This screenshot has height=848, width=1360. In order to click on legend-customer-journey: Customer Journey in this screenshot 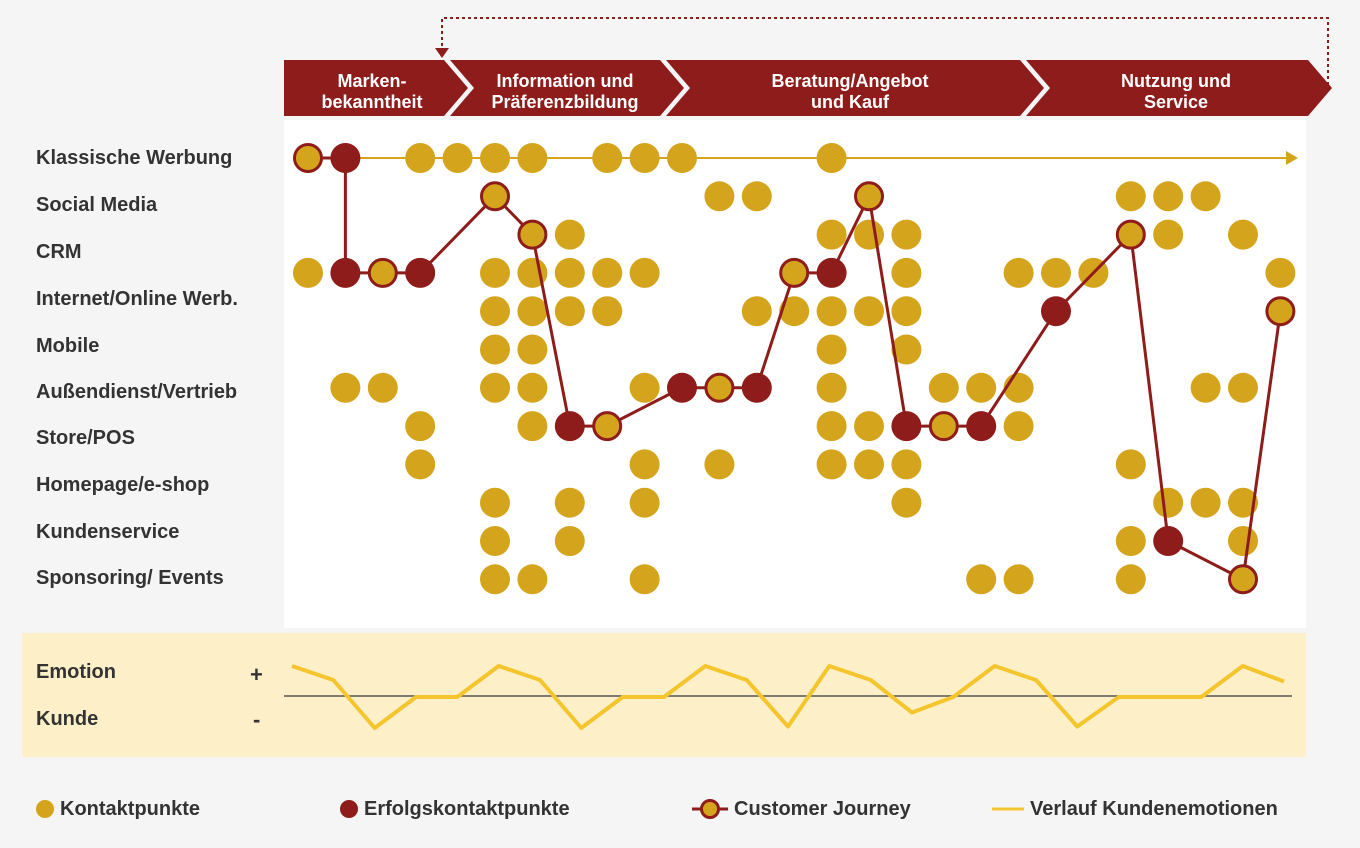, I will do `click(801, 809)`.